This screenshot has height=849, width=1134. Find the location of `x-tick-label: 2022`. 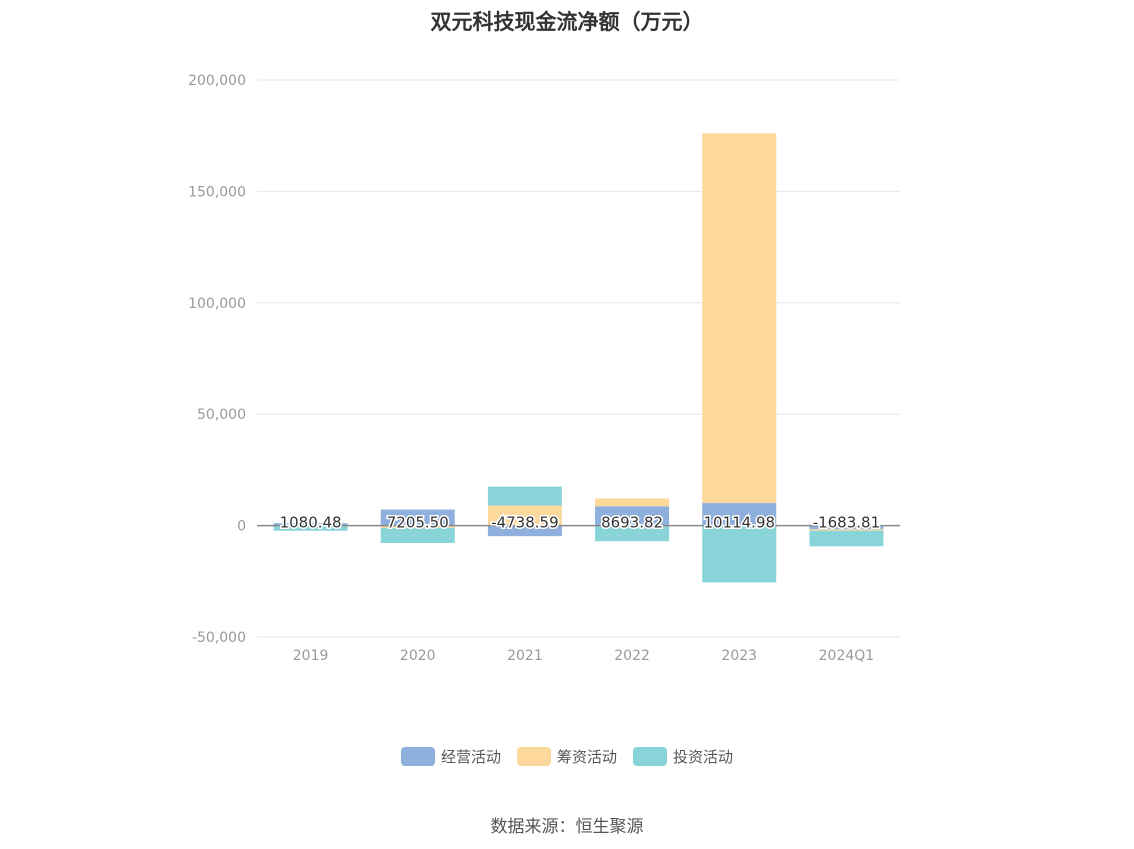

x-tick-label: 2022 is located at coordinates (632, 656).